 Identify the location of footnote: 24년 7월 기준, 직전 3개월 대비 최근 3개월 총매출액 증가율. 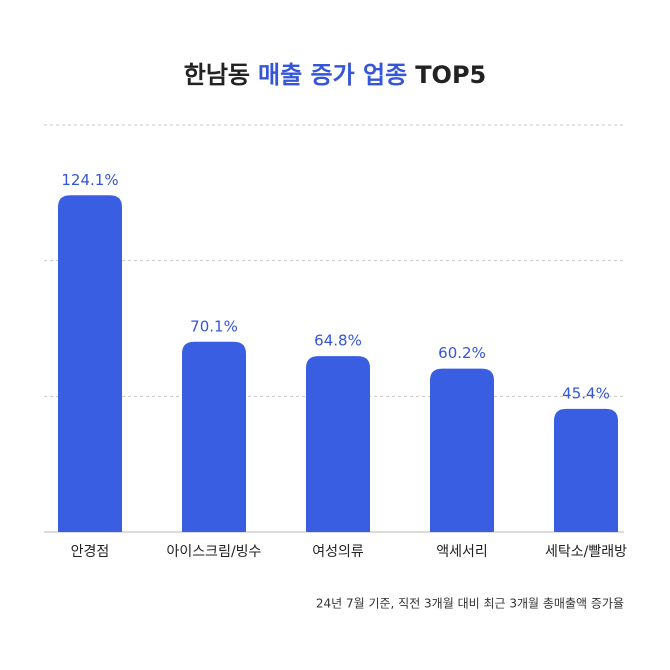
(470, 604).